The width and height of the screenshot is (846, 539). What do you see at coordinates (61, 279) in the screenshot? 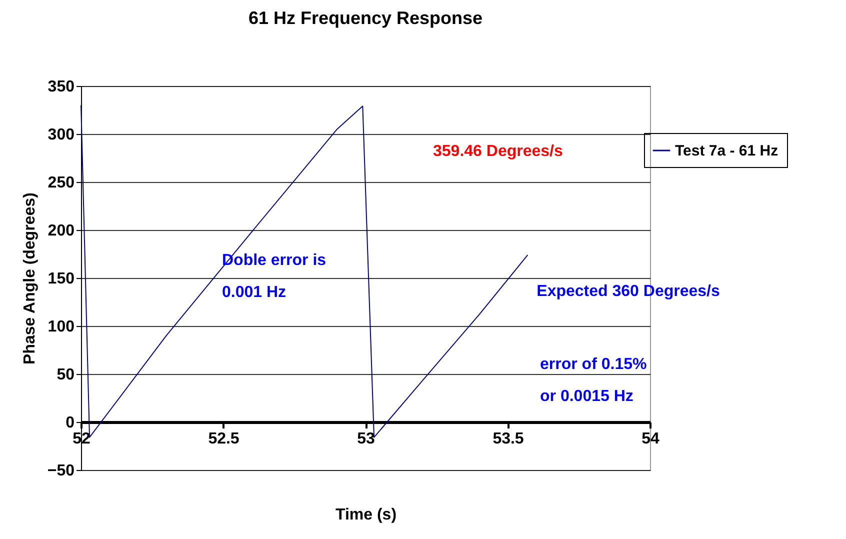
I see `y-tick-label: 150` at bounding box center [61, 279].